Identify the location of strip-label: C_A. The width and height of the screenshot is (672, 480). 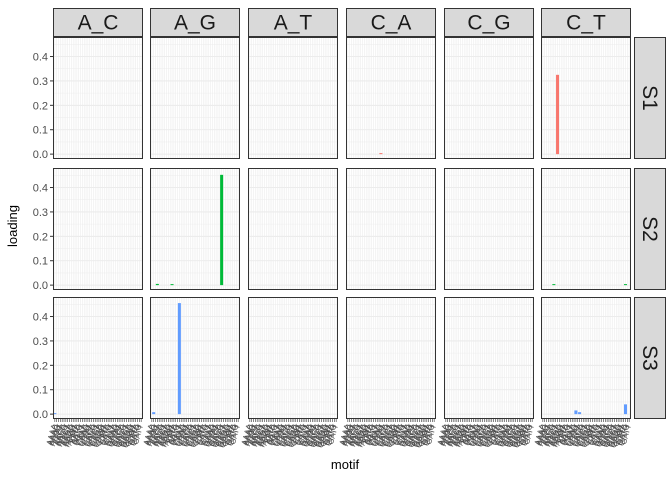
(391, 23).